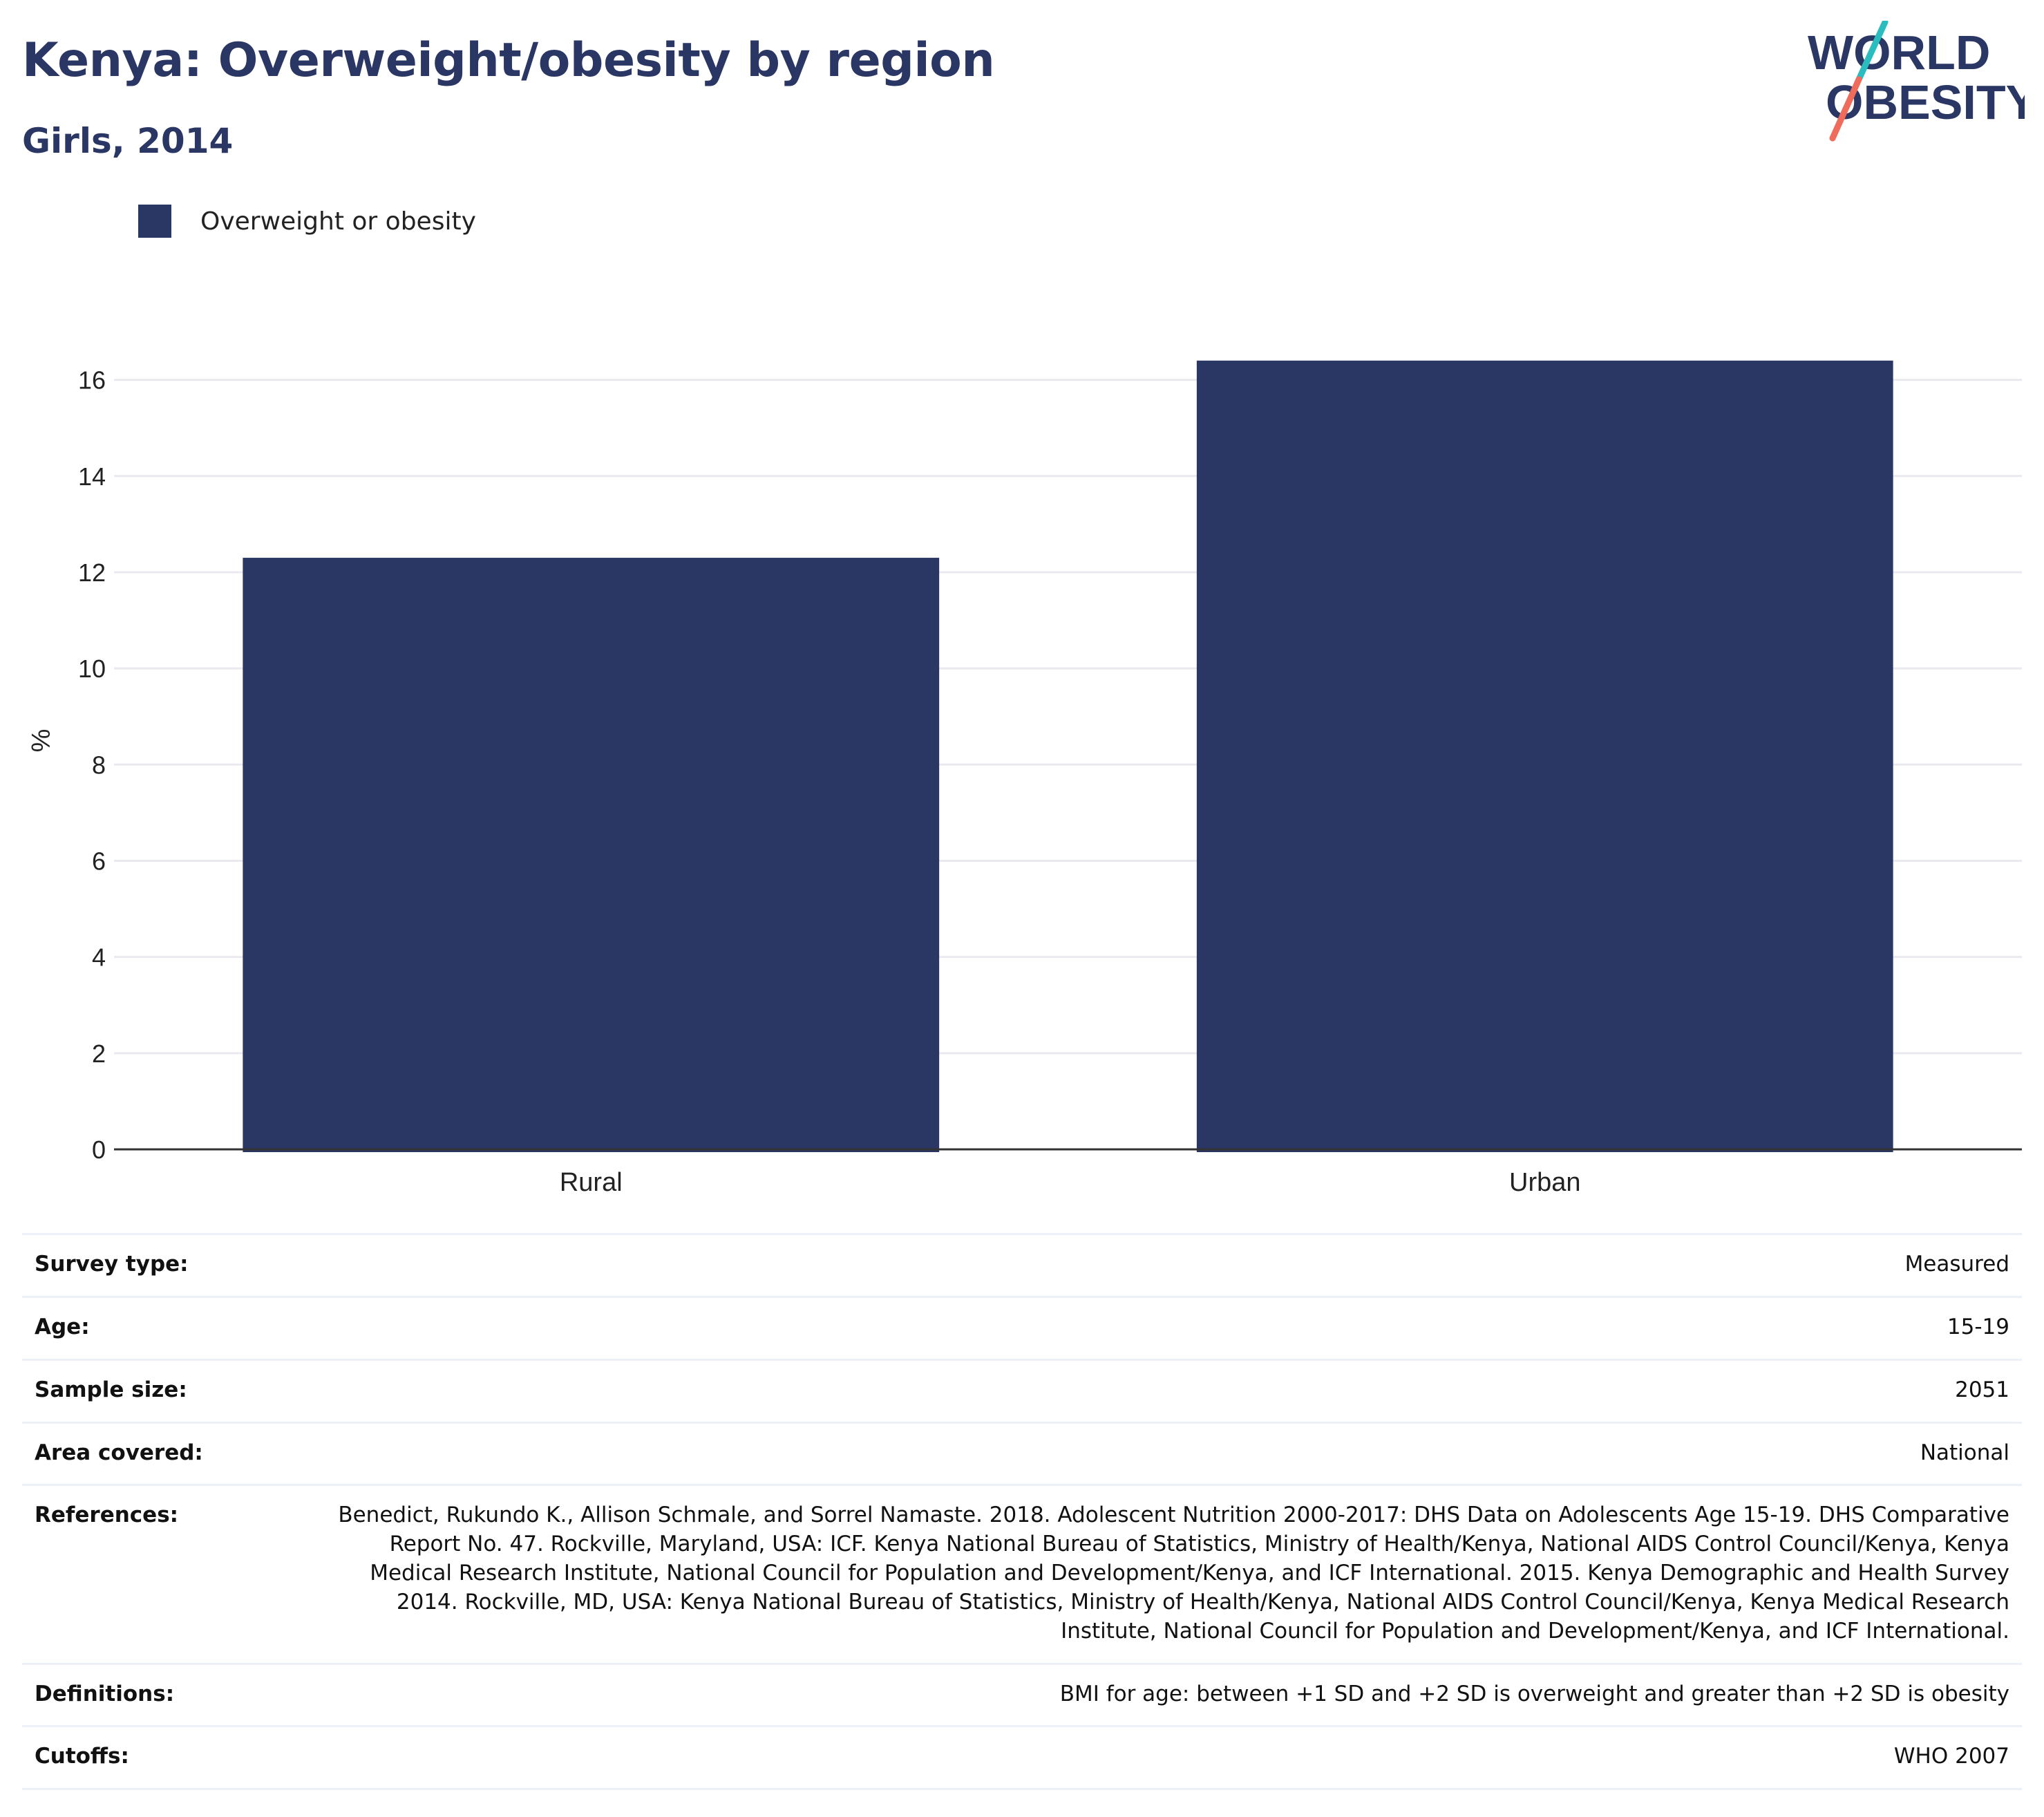  Describe the element at coordinates (172, 1265) in the screenshot. I see `info-row-label: Survey type:` at that location.